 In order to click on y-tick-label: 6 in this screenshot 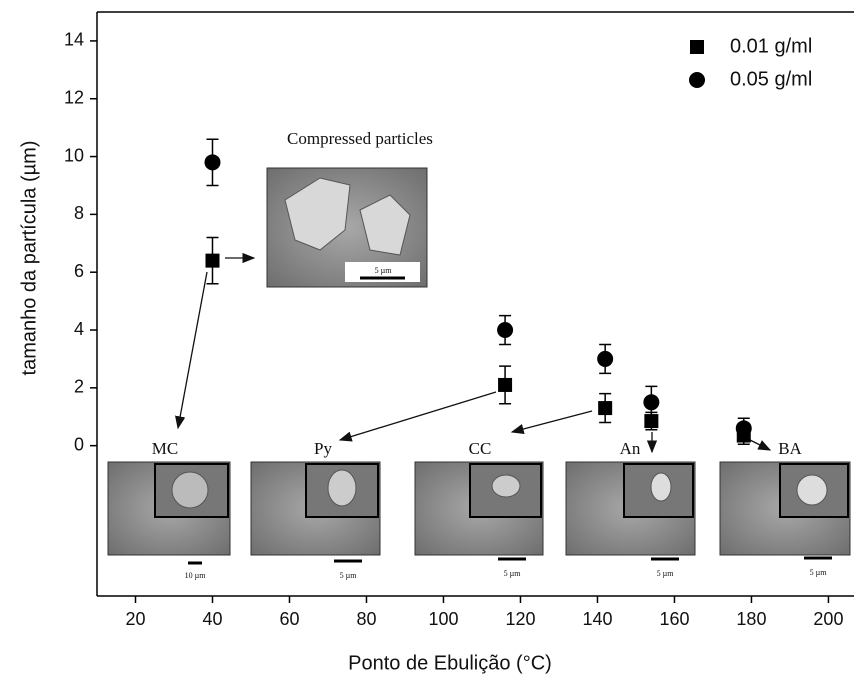, I will do `click(79, 271)`.